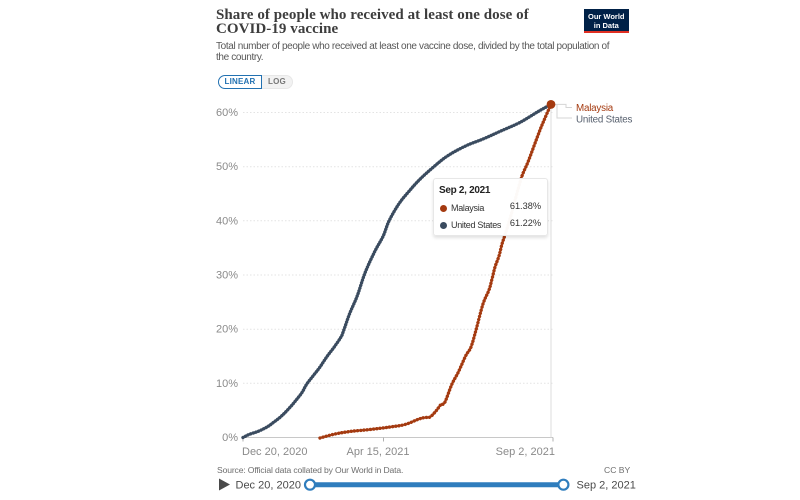 Image resolution: width=800 pixels, height=500 pixels. Describe the element at coordinates (230, 438) in the screenshot. I see `svg-text: 0%` at that location.